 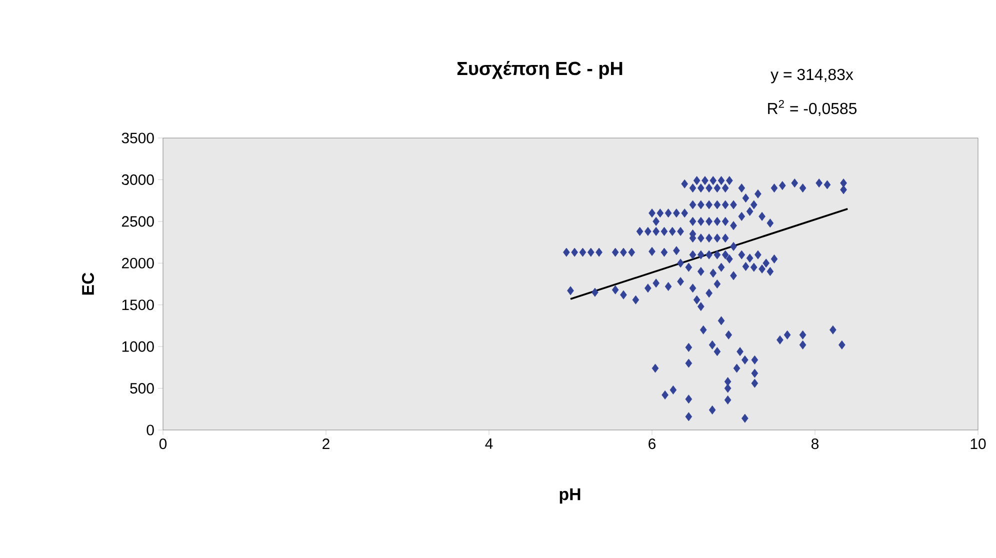 What do you see at coordinates (138, 221) in the screenshot?
I see `y-tick-label: 2500` at bounding box center [138, 221].